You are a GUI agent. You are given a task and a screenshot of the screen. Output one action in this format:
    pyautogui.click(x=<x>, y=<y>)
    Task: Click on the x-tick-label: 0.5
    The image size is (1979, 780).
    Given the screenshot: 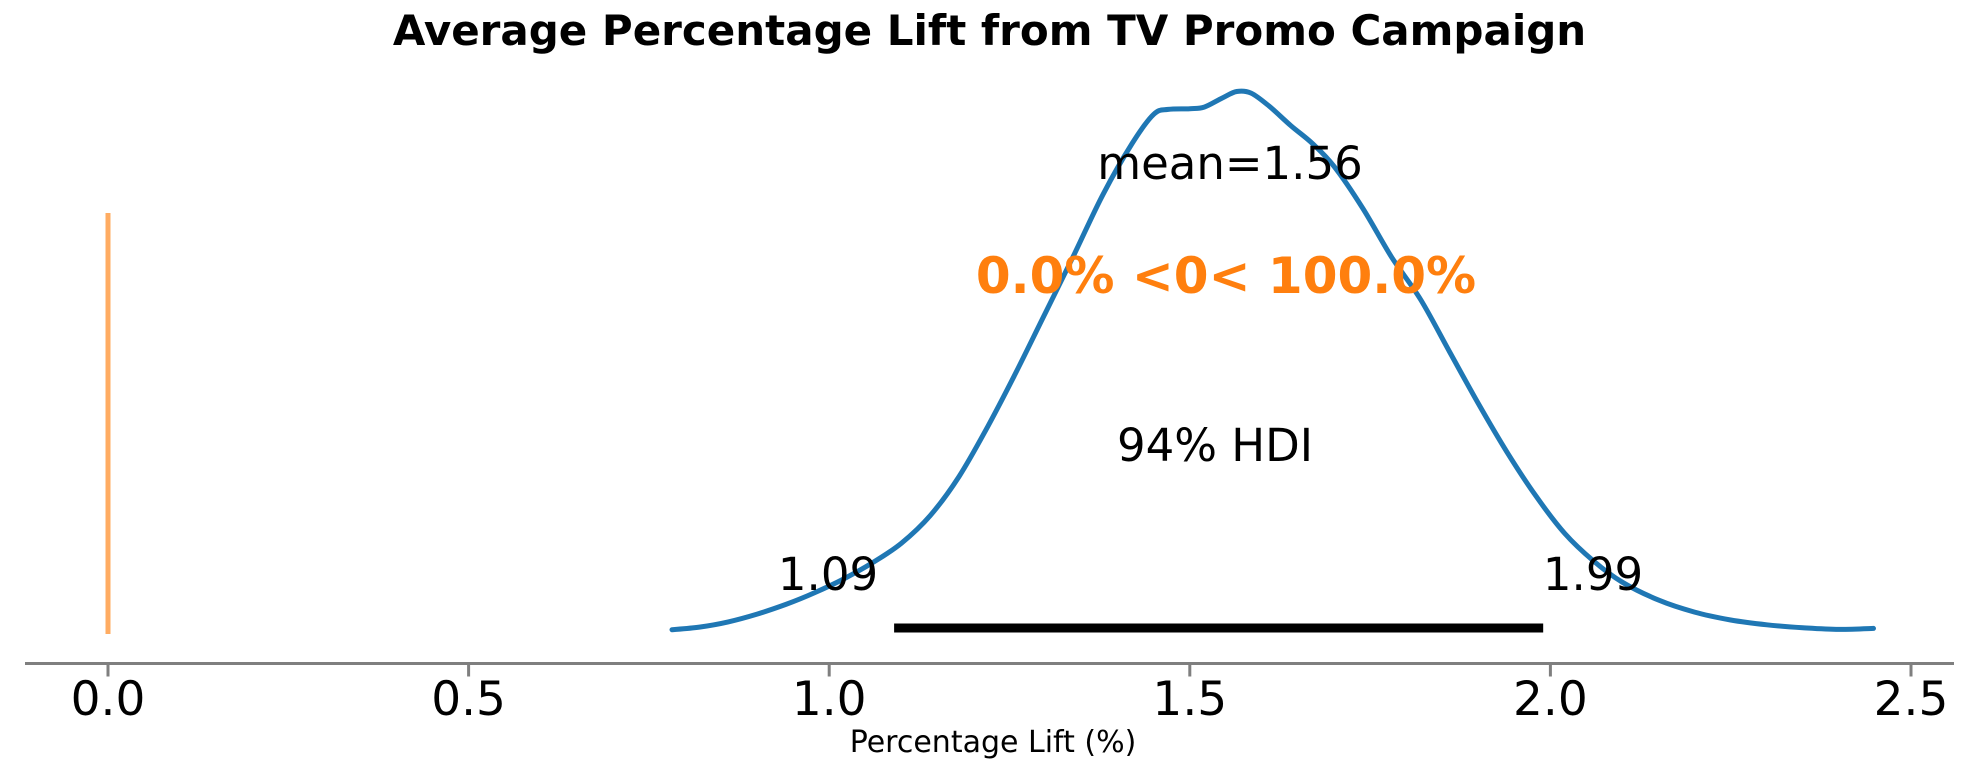 What is the action you would take?
    pyautogui.click(x=468, y=699)
    